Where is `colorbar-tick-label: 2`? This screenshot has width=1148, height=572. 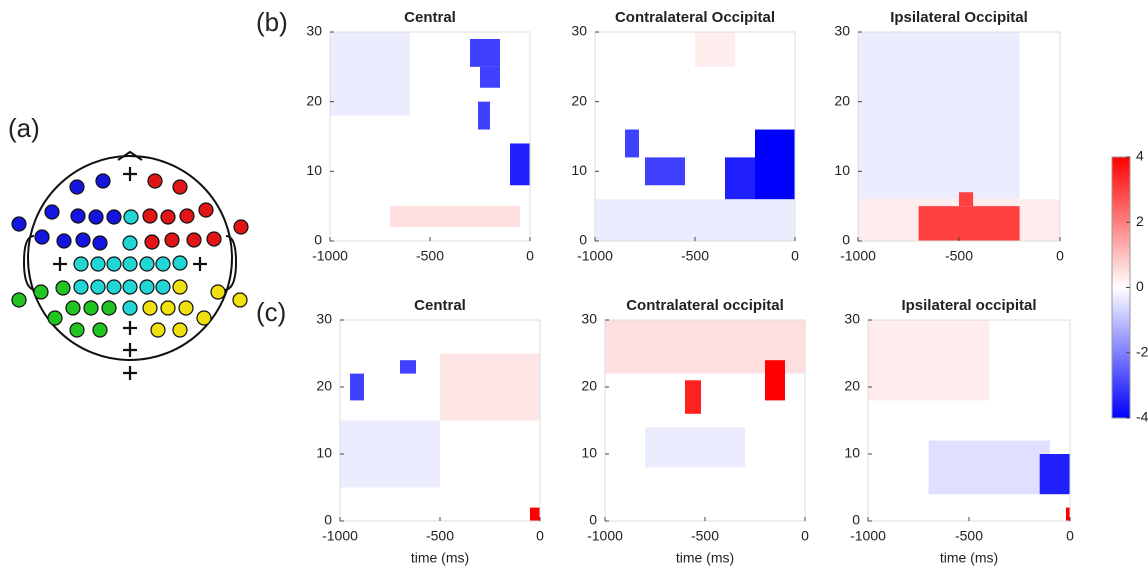 colorbar-tick-label: 2 is located at coordinates (1140, 221).